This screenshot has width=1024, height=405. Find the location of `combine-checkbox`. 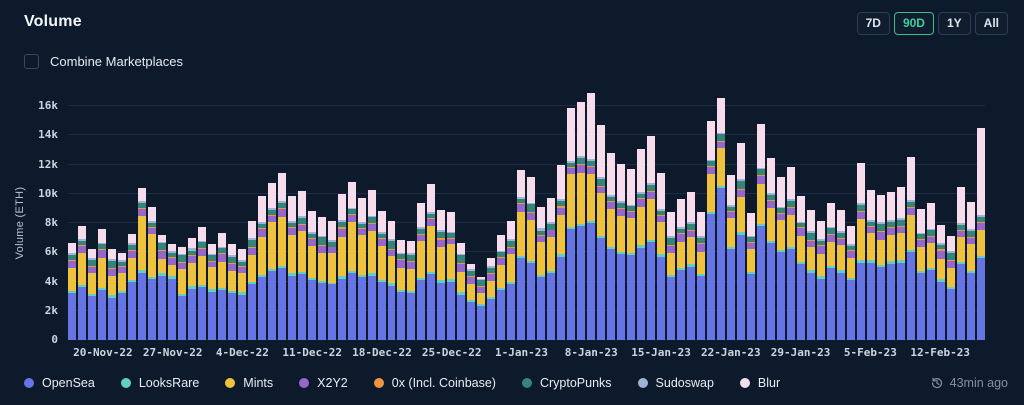

combine-checkbox is located at coordinates (31, 61).